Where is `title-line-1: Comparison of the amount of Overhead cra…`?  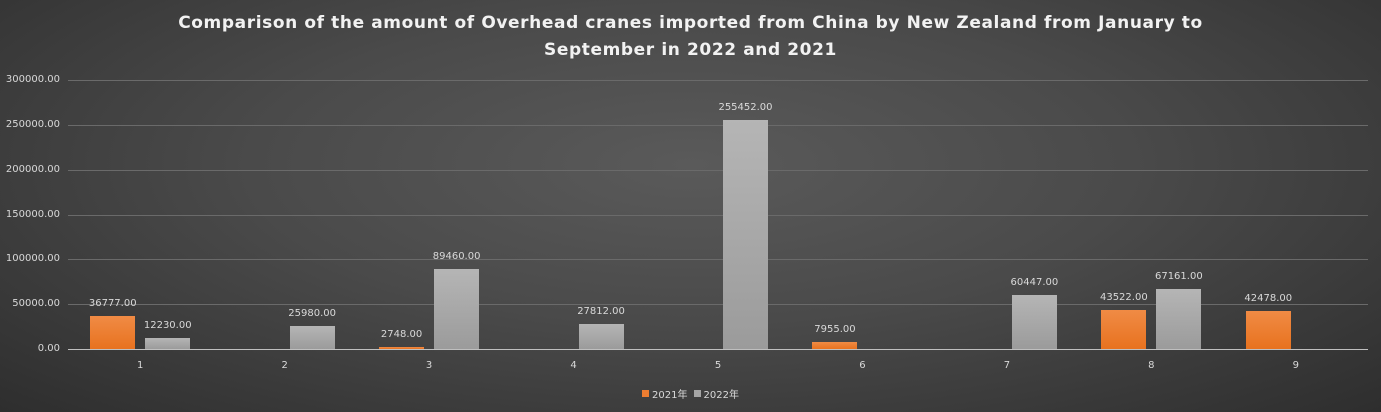 title-line-1: Comparison of the amount of Overhead cra… is located at coordinates (690, 23).